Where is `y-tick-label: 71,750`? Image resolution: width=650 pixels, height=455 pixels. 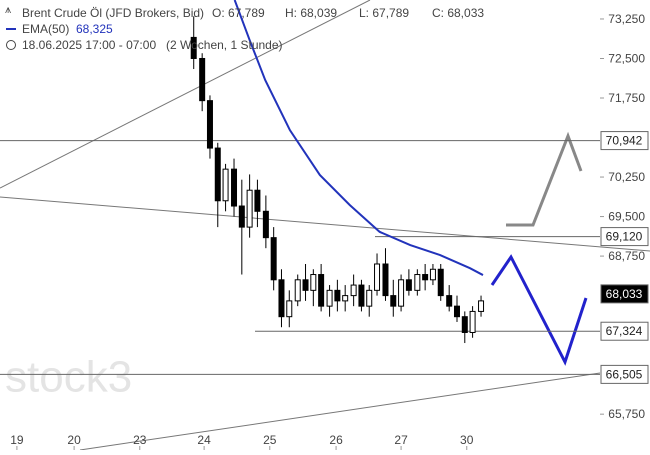
y-tick-label: 71,750 is located at coordinates (626, 98).